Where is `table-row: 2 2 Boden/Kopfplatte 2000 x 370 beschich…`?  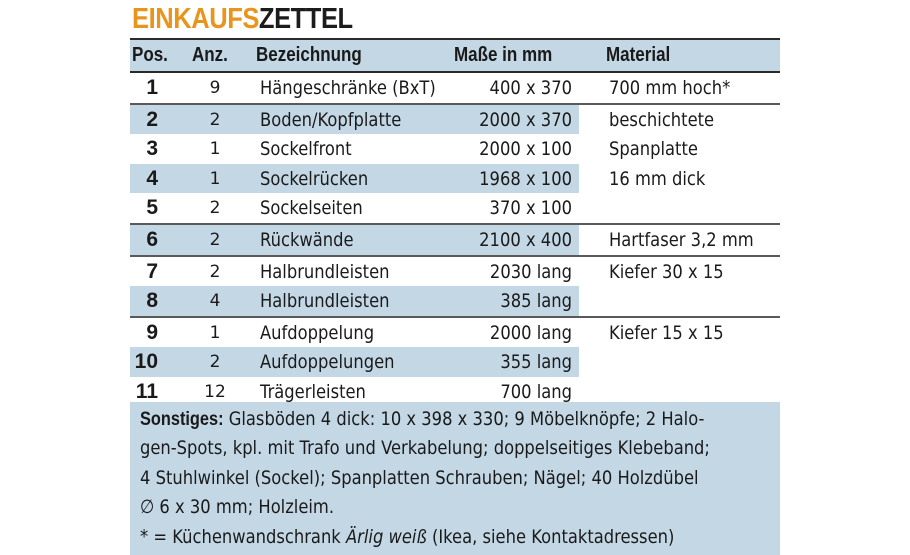
table-row: 2 2 Boden/Kopfplatte 2000 x 370 beschich… is located at coordinates (455, 119).